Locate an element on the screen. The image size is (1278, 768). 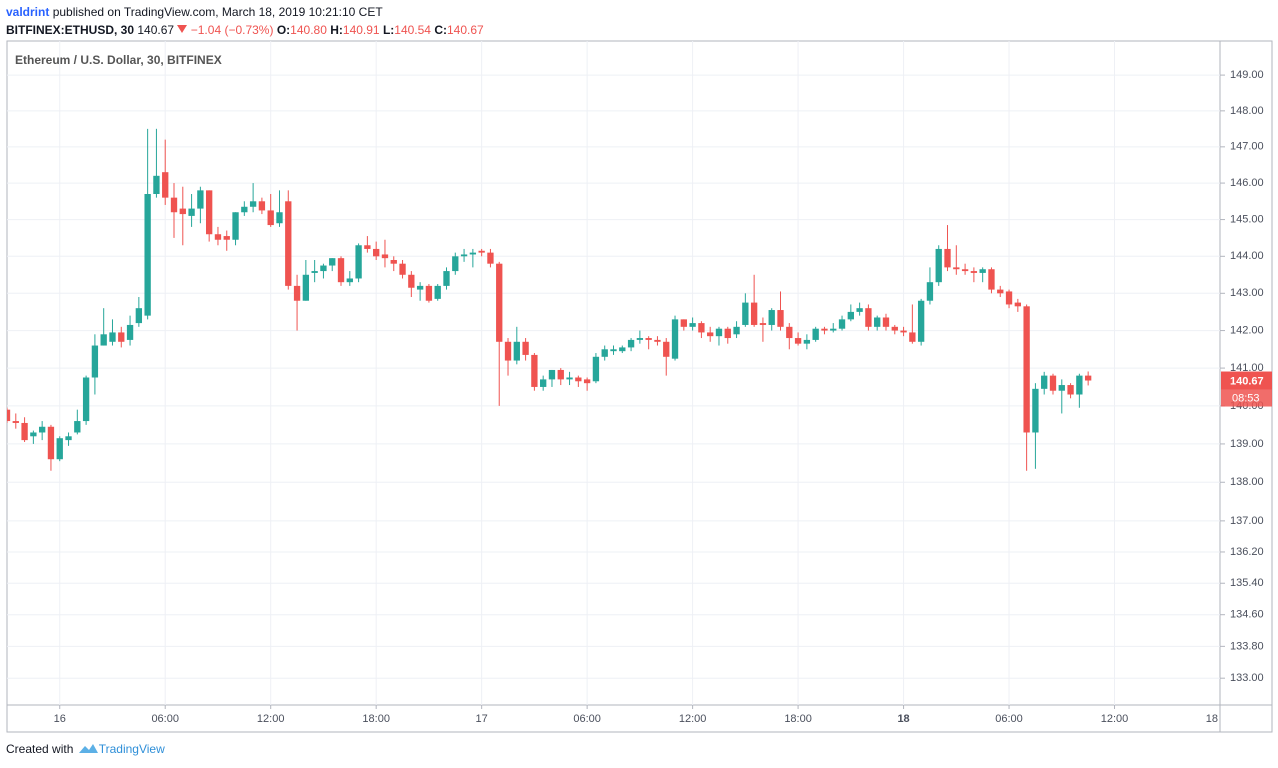
y-tick-label: 148.00 is located at coordinates (1247, 111).